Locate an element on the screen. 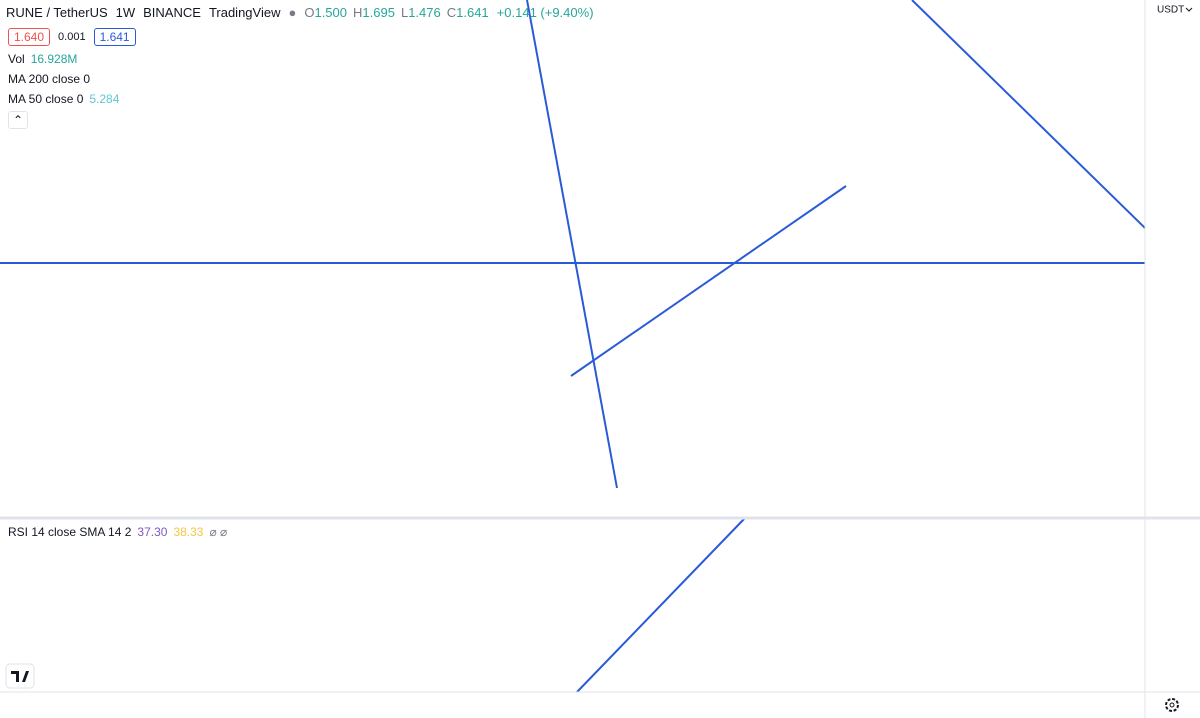  ohlc-key: C is located at coordinates (451, 12).